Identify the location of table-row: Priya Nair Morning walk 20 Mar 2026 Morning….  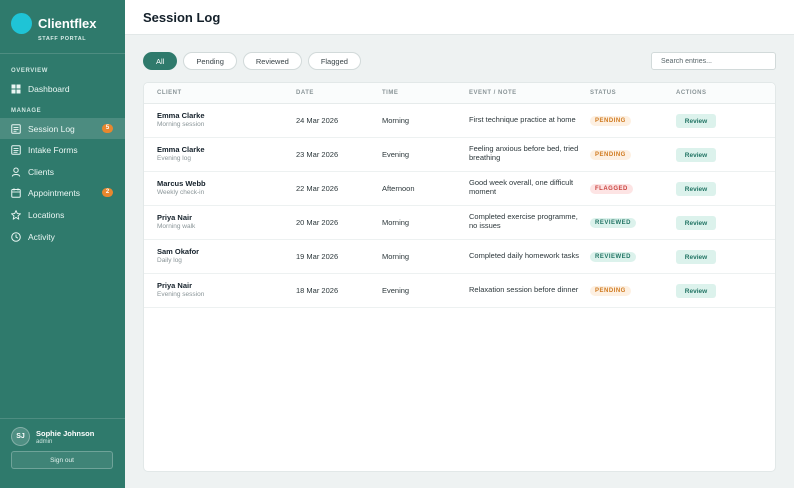
(459, 223).